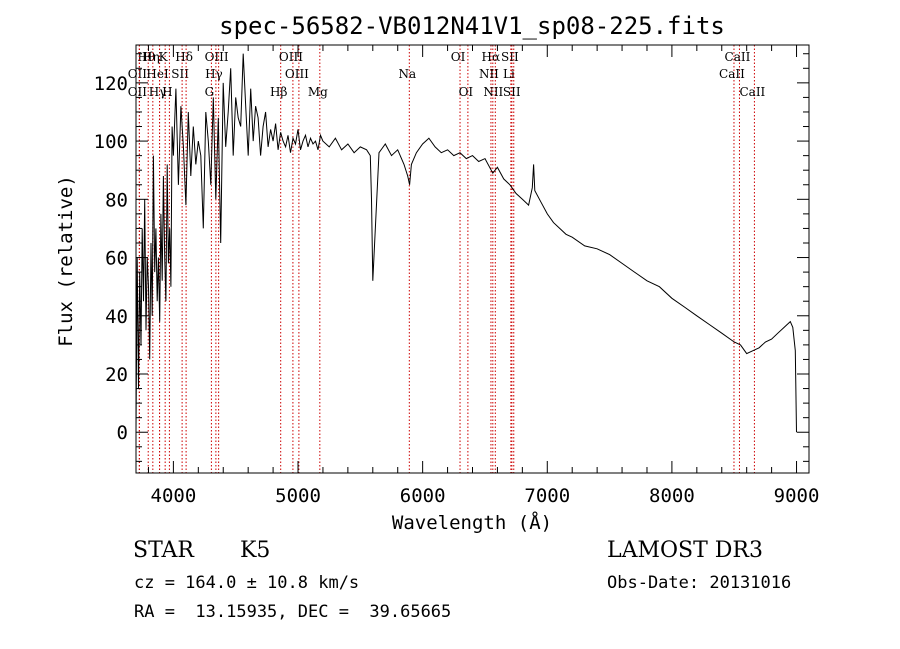 The height and width of the screenshot is (649, 900). I want to click on line-marker-label-23: SII, so click(510, 57).